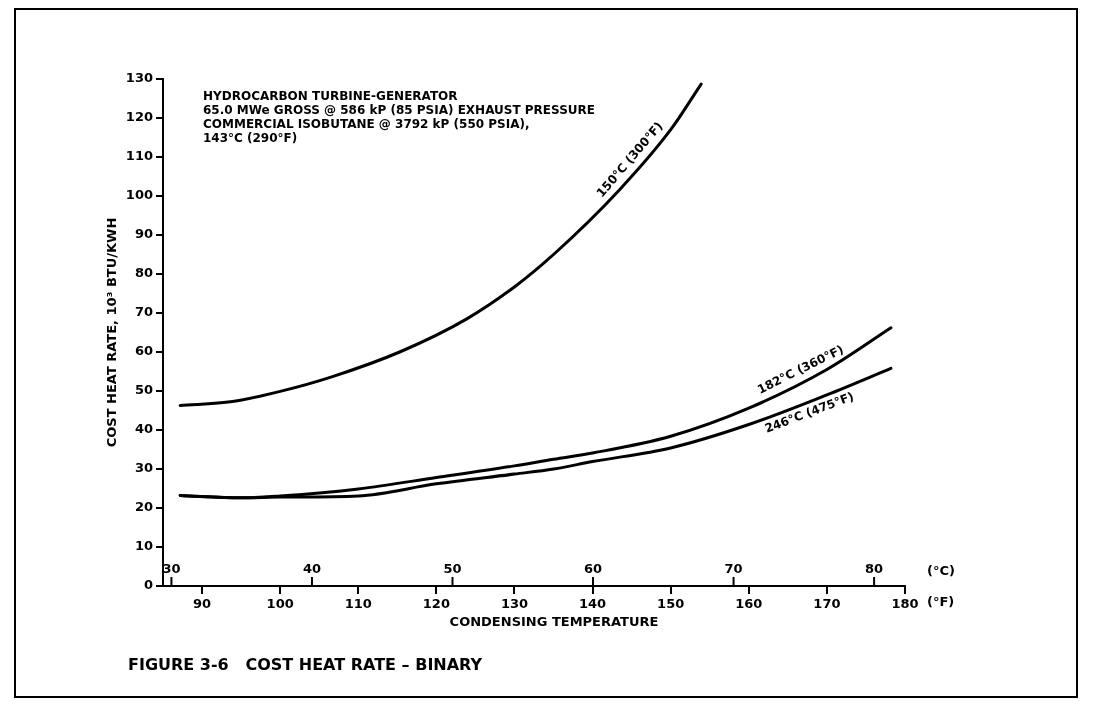 The height and width of the screenshot is (711, 1094). Describe the element at coordinates (827, 604) in the screenshot. I see `x-tick-label: 170` at that location.